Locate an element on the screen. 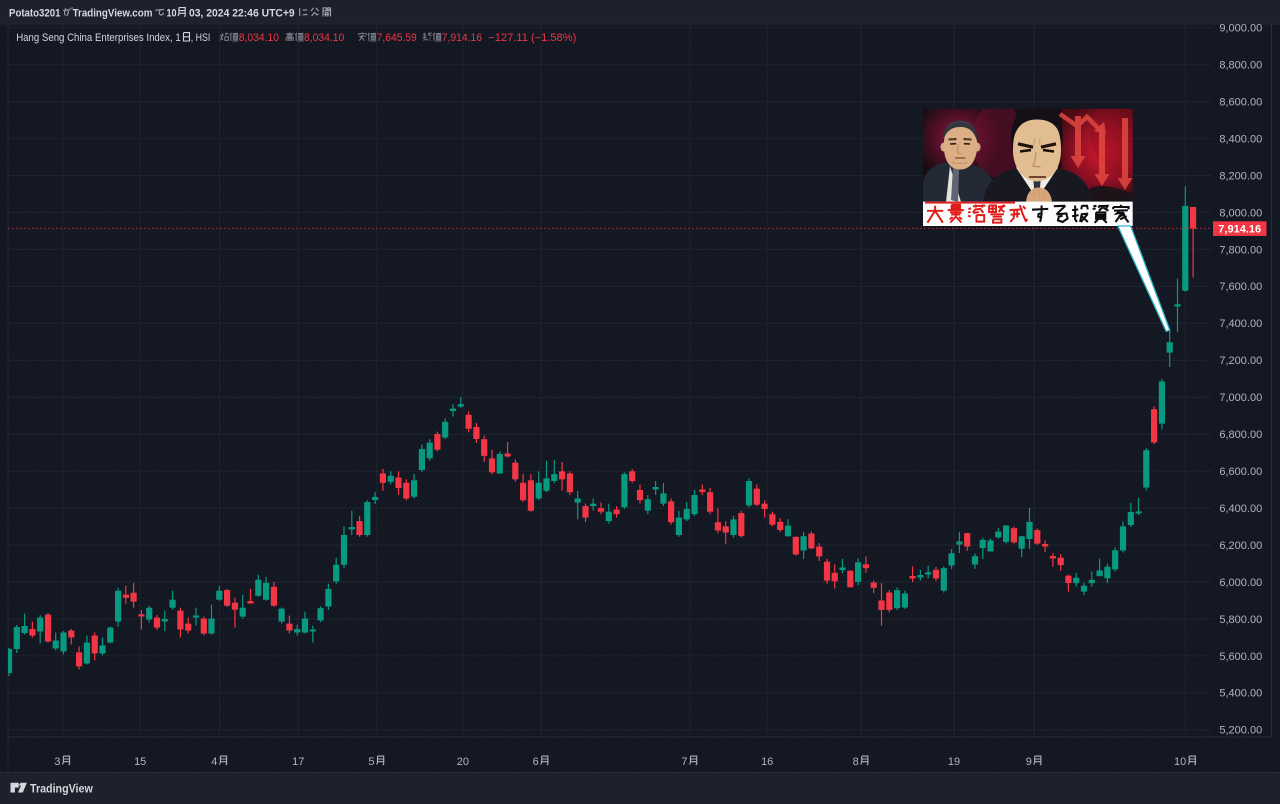  svg-text: , HSI is located at coordinates (201, 38).